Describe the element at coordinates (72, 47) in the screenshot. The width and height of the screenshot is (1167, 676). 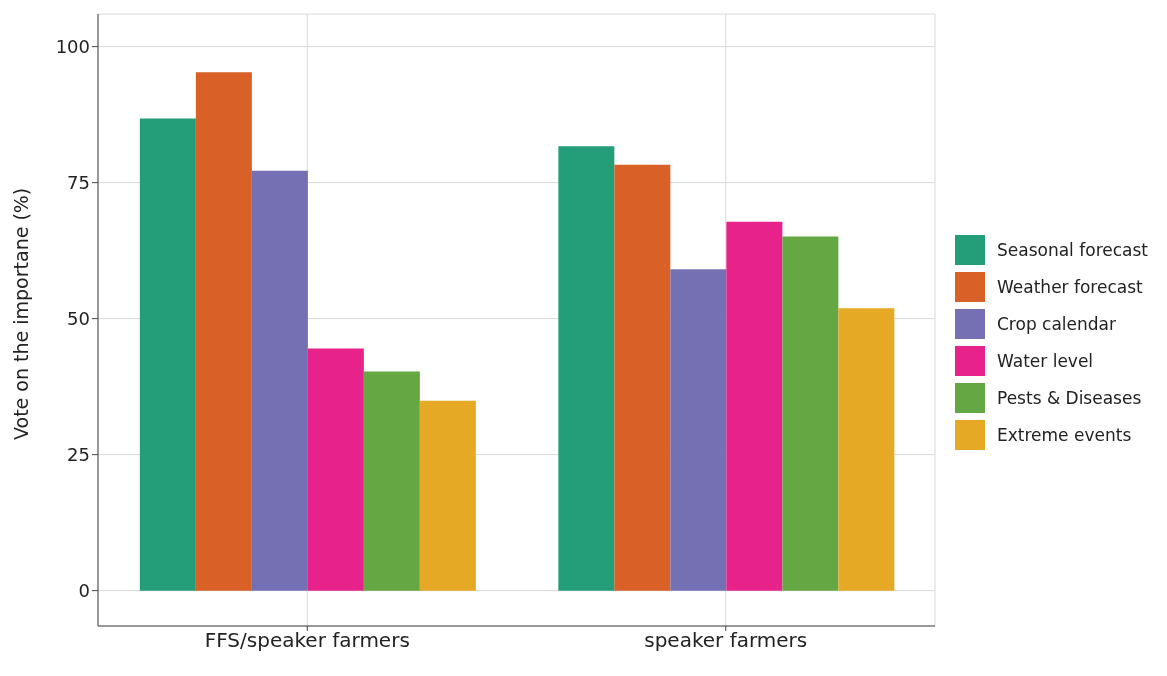
I see `y-tick-label: 100` at that location.